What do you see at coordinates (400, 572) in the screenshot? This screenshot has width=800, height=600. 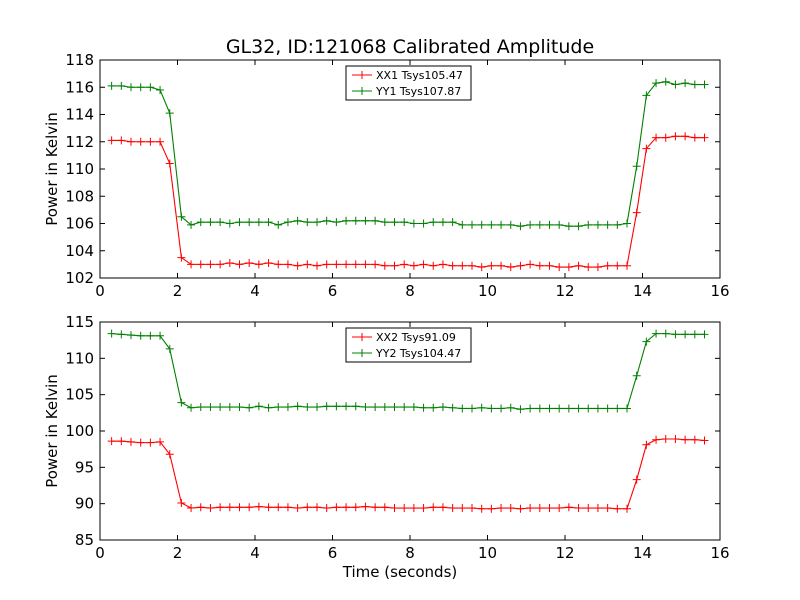 I see `x-axis-label: Time (seconds)` at bounding box center [400, 572].